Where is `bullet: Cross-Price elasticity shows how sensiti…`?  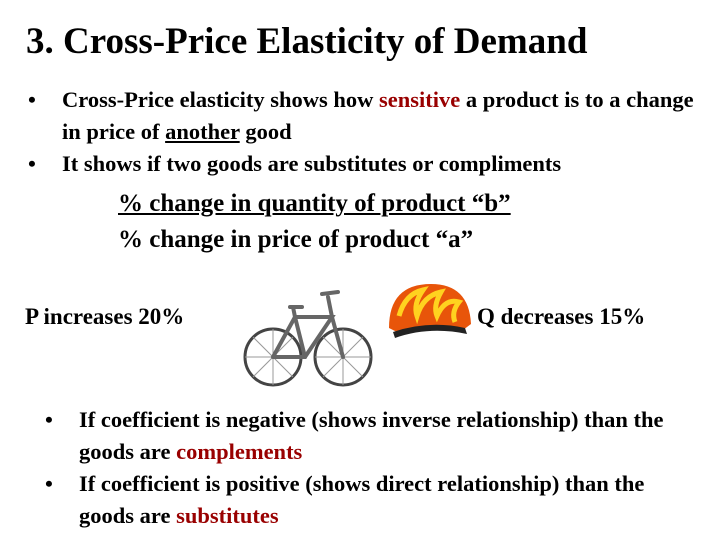
bullet: Cross-Price elasticity shows how sensiti… is located at coordinates (368, 116).